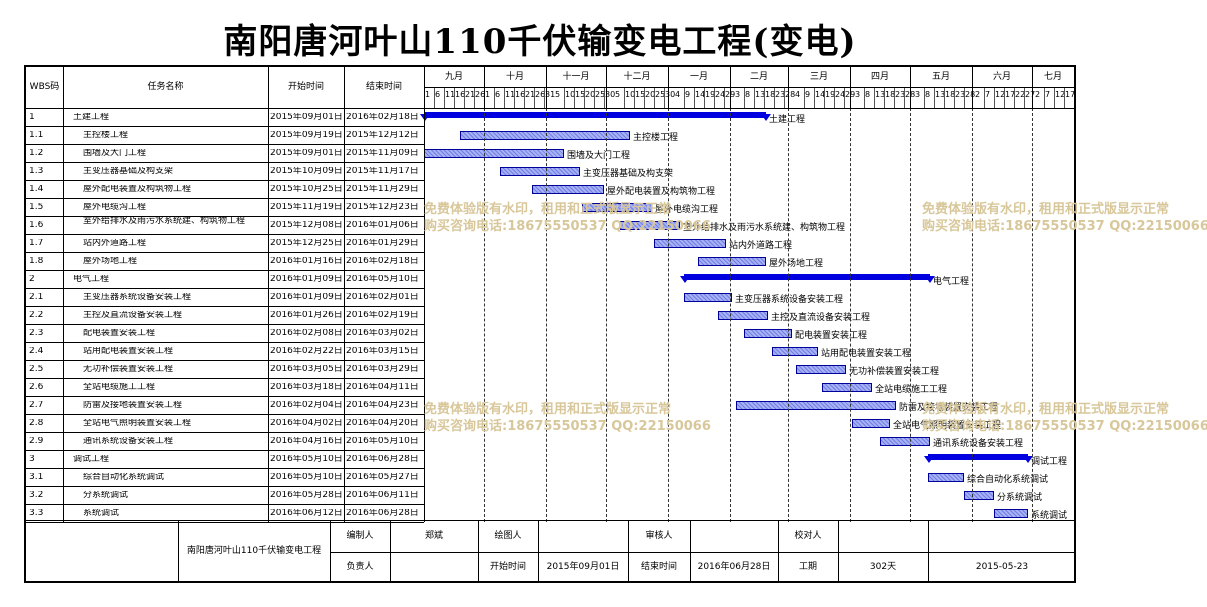 The width and height of the screenshot is (1207, 607). I want to click on day-tick-label: 2, so click(978, 95).